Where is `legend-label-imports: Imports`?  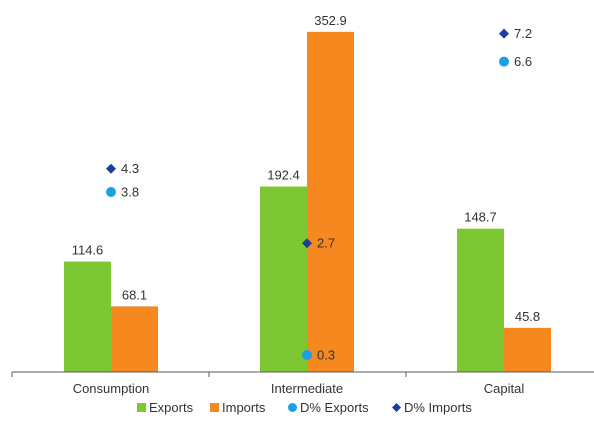 legend-label-imports: Imports is located at coordinates (244, 407).